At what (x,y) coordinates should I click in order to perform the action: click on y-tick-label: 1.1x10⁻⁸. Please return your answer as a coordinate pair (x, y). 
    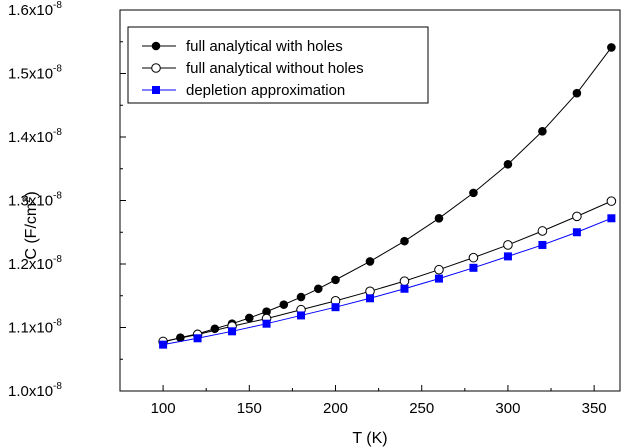
    Looking at the image, I should click on (35, 327).